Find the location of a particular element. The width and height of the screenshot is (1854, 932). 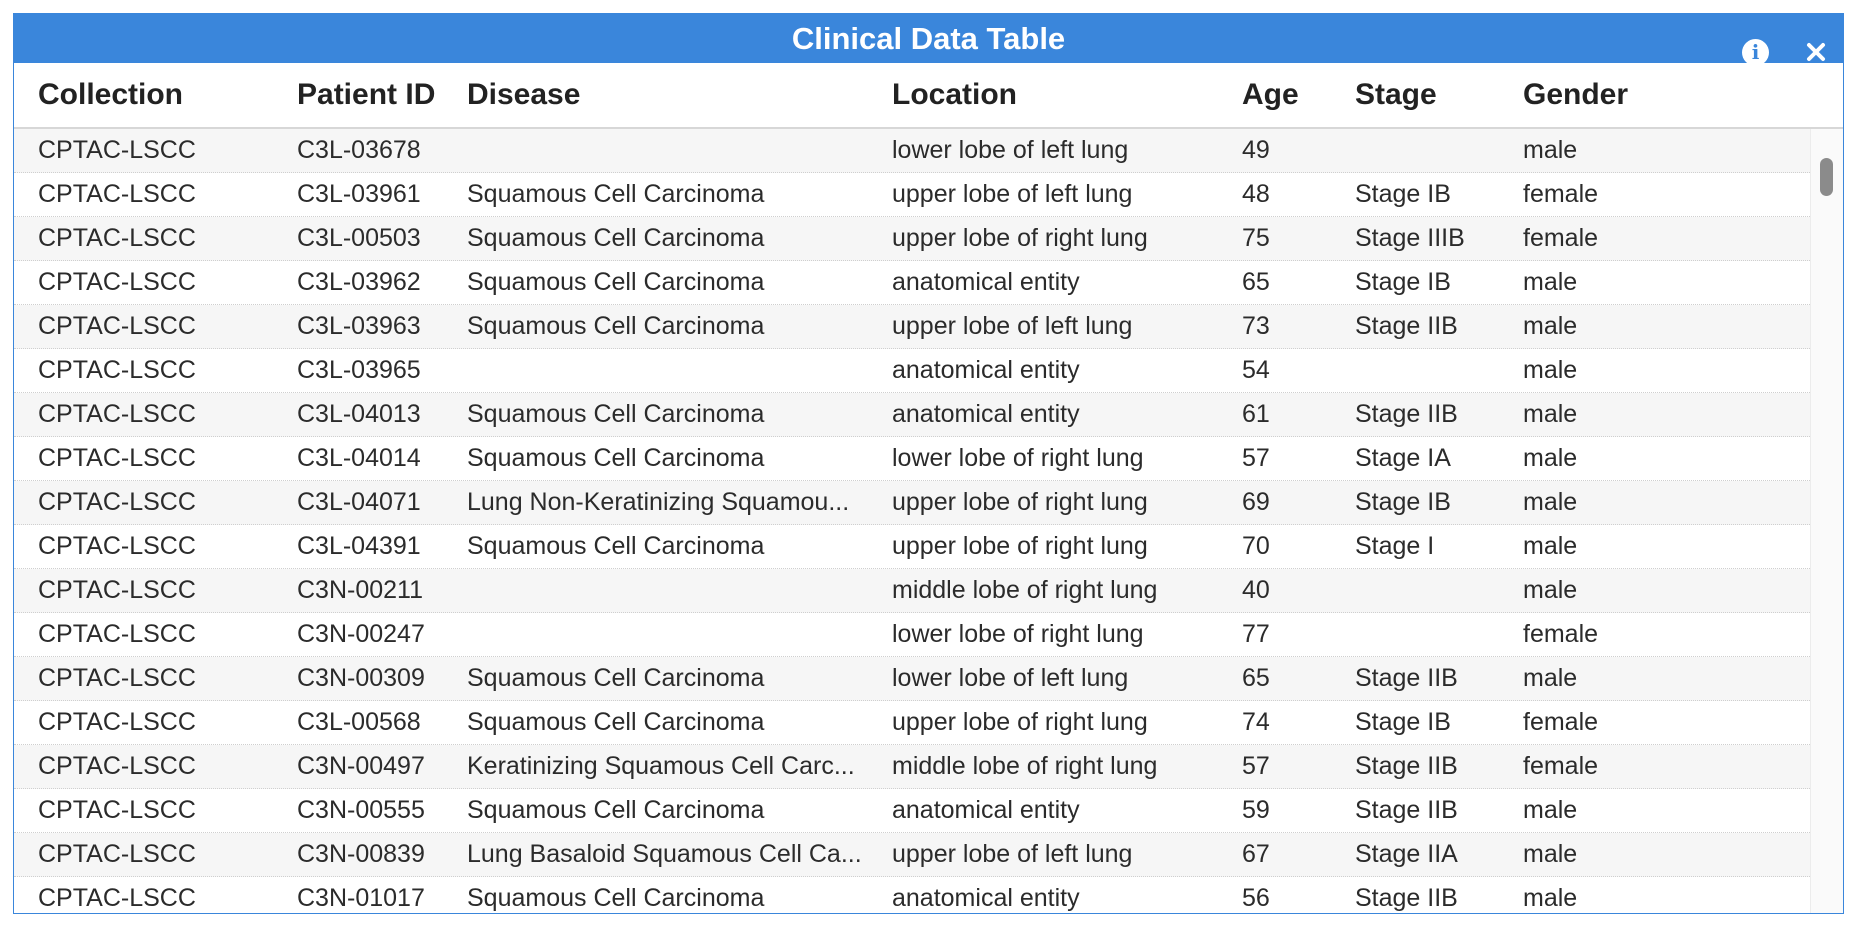

cell-age: 74 is located at coordinates (1256, 722).